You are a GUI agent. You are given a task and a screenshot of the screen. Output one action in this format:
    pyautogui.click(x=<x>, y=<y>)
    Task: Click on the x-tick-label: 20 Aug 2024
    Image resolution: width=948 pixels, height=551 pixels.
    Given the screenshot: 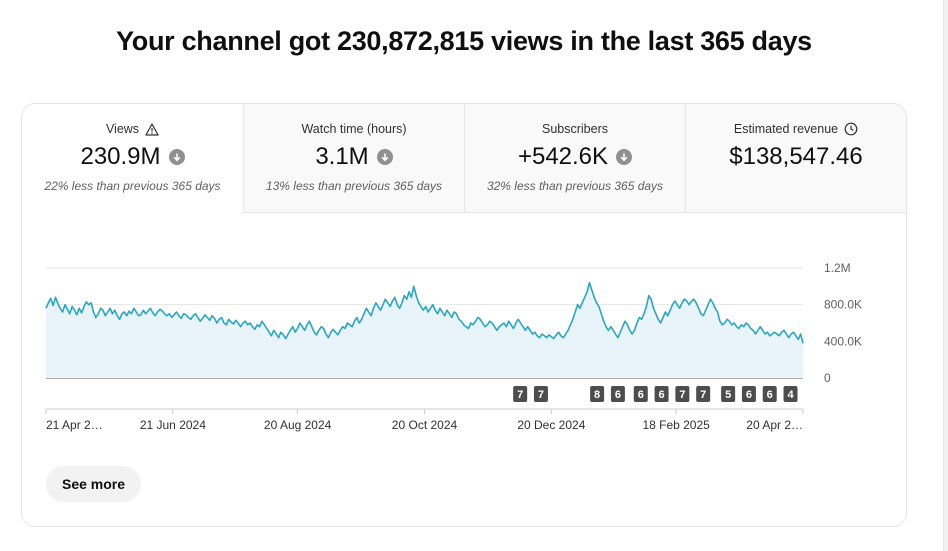 What is the action you would take?
    pyautogui.click(x=298, y=425)
    